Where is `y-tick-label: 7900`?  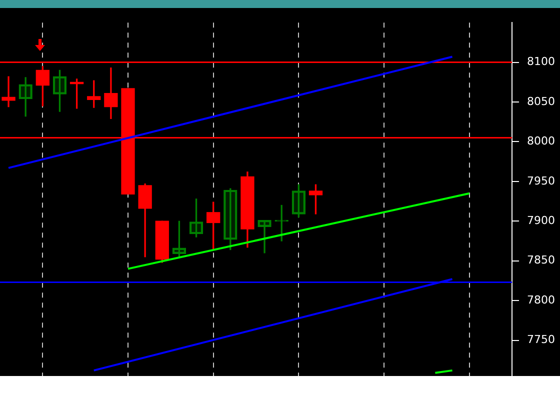 y-tick-label: 7900 is located at coordinates (541, 220).